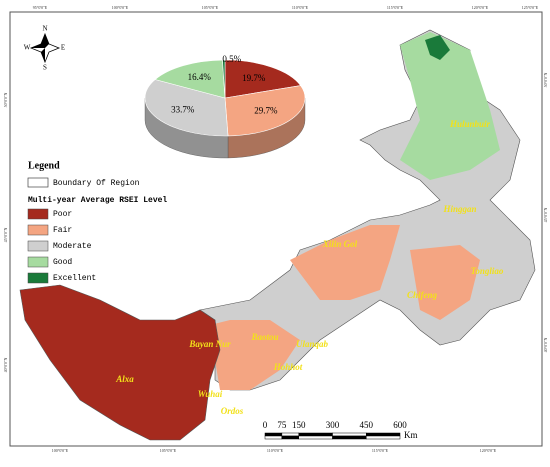 The image size is (550, 467). I want to click on scale-tick-label: 450, so click(367, 425).